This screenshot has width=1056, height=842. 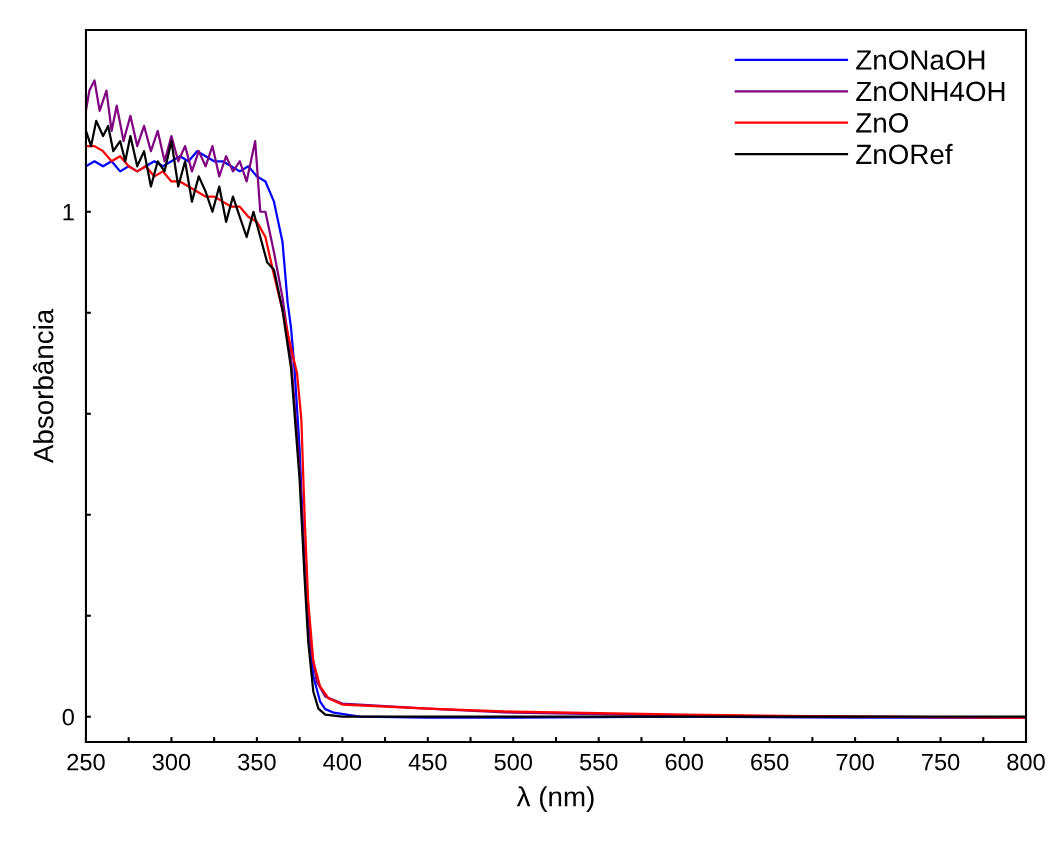 What do you see at coordinates (86, 762) in the screenshot?
I see `x-tick-label: 250` at bounding box center [86, 762].